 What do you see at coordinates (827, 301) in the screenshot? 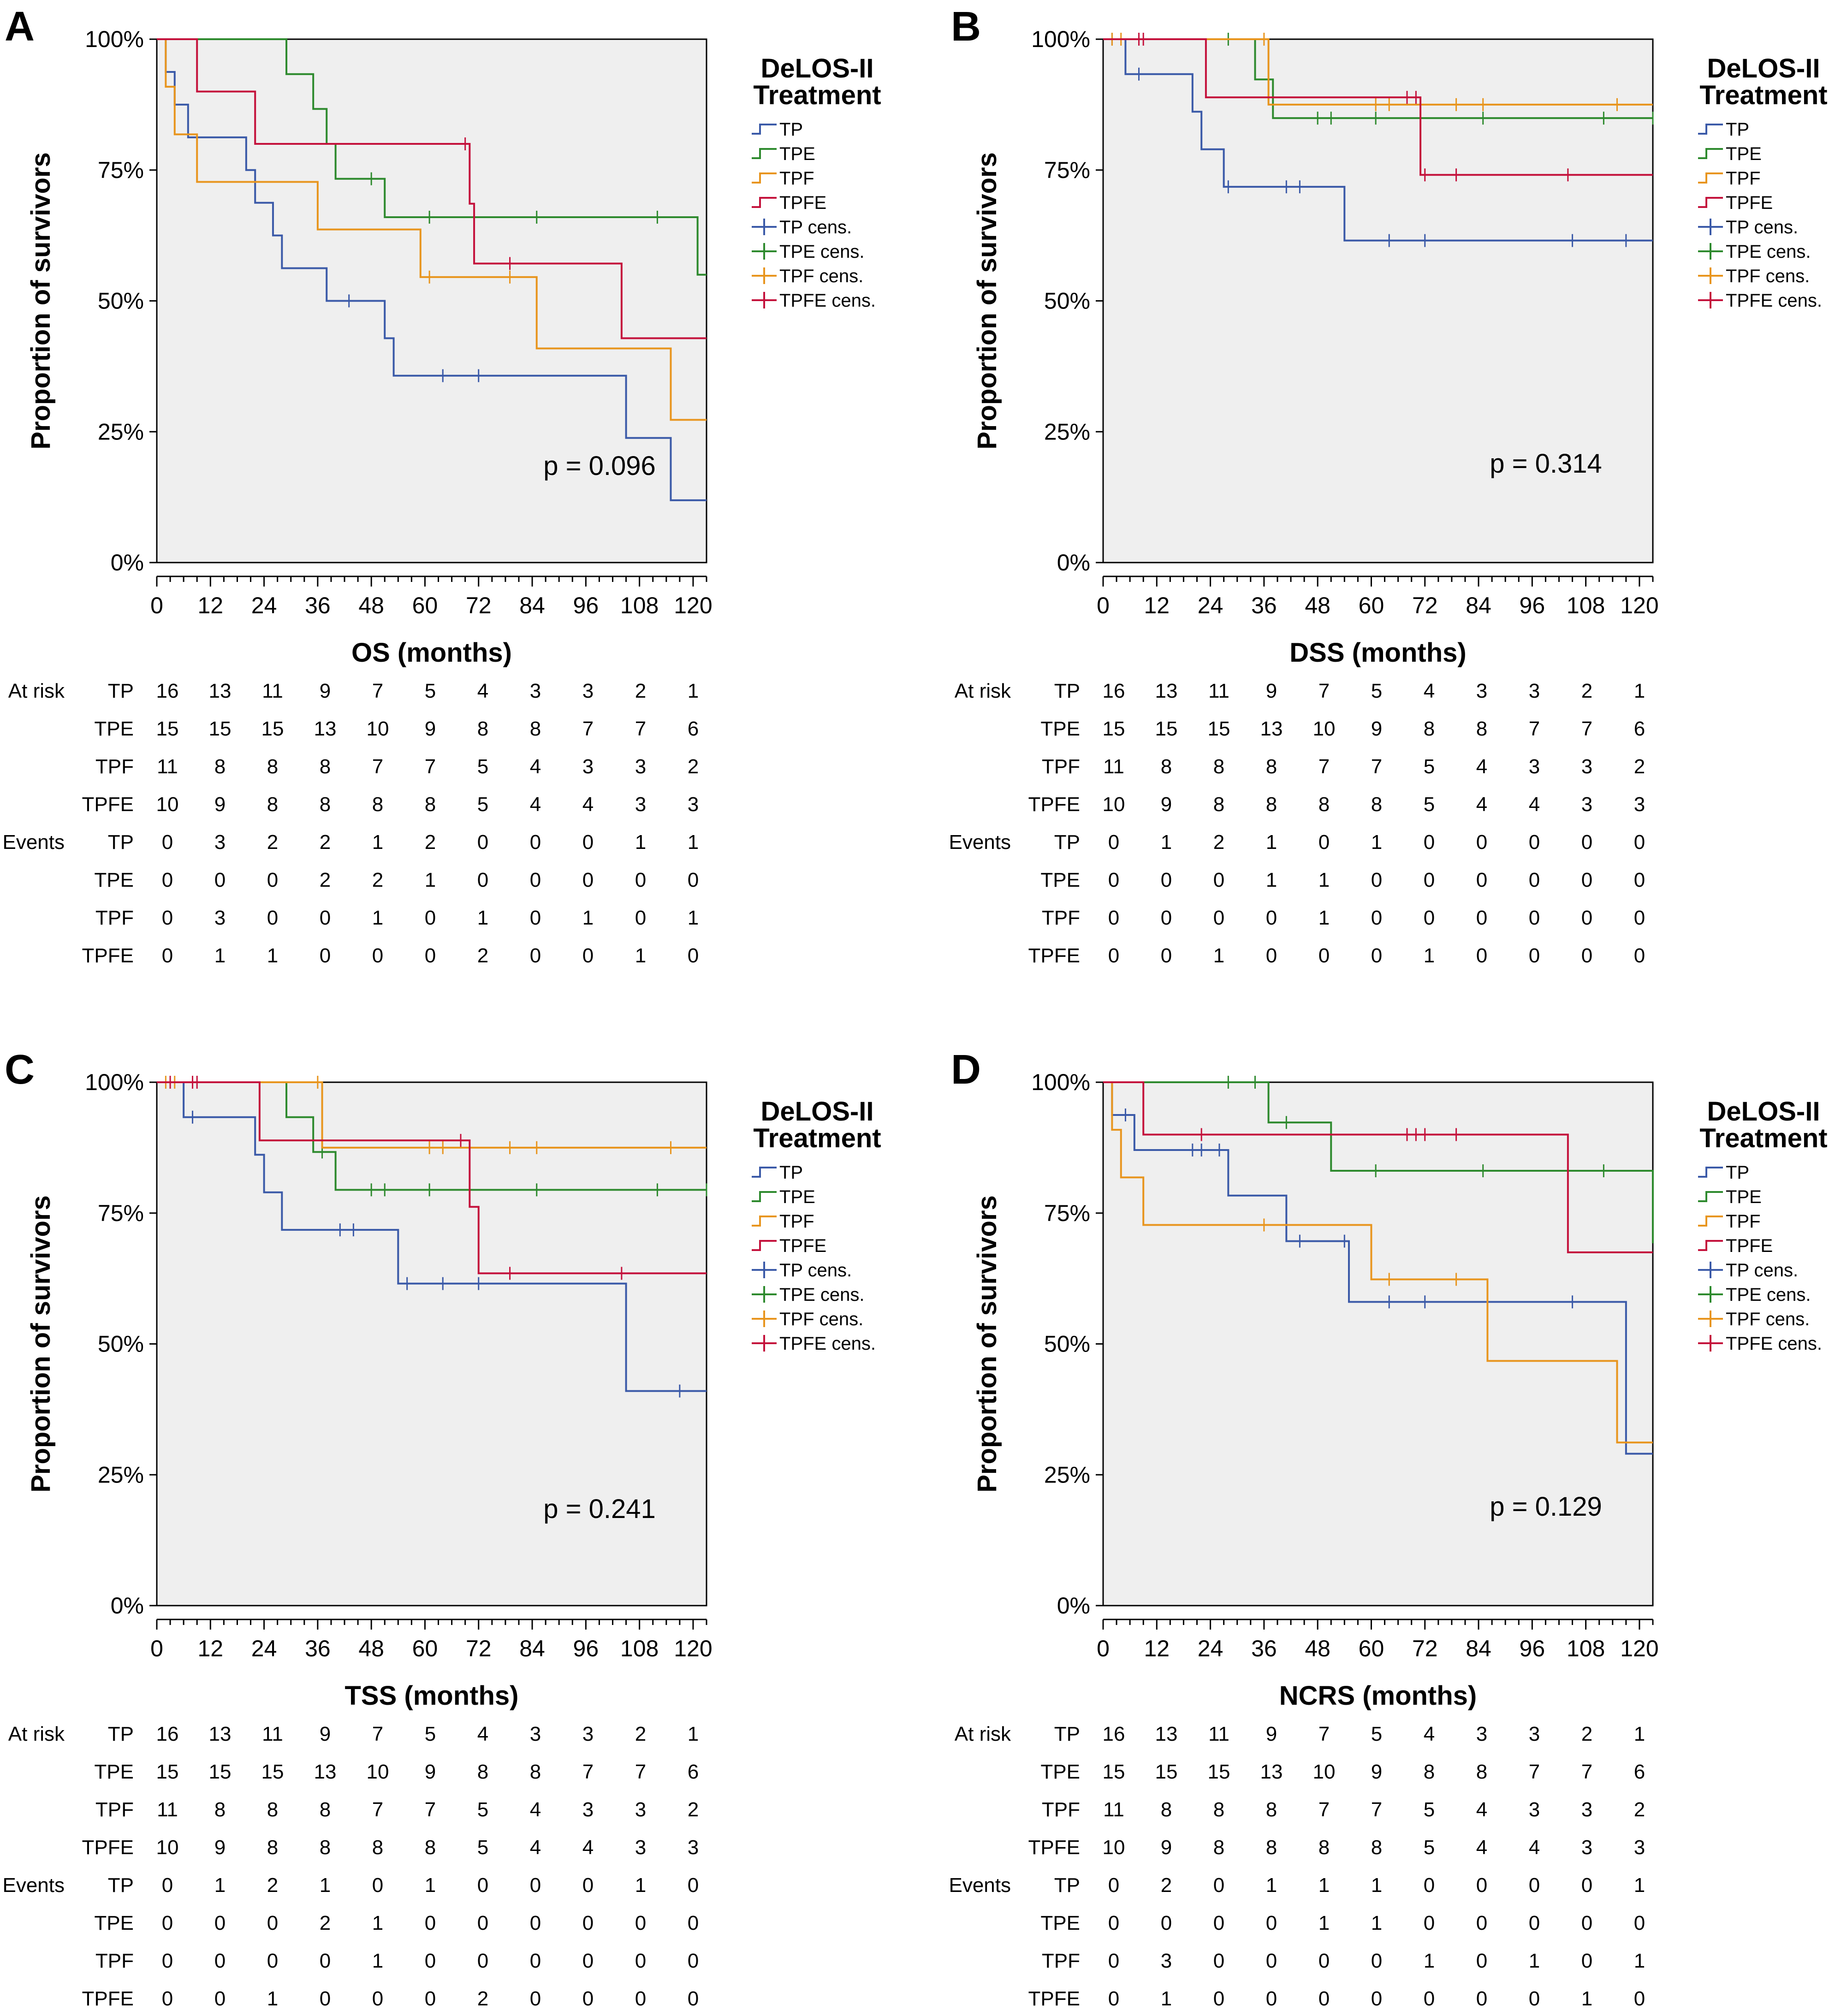
I see `legend-label: TPFE cens.` at bounding box center [827, 301].